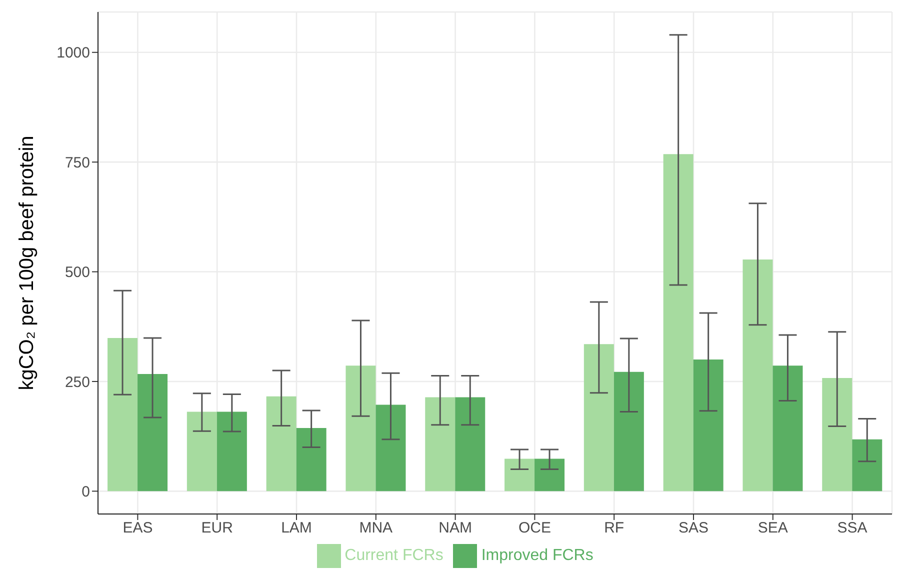 This screenshot has height=580, width=906. What do you see at coordinates (137, 528) in the screenshot?
I see `x-tick-label: EAS` at bounding box center [137, 528].